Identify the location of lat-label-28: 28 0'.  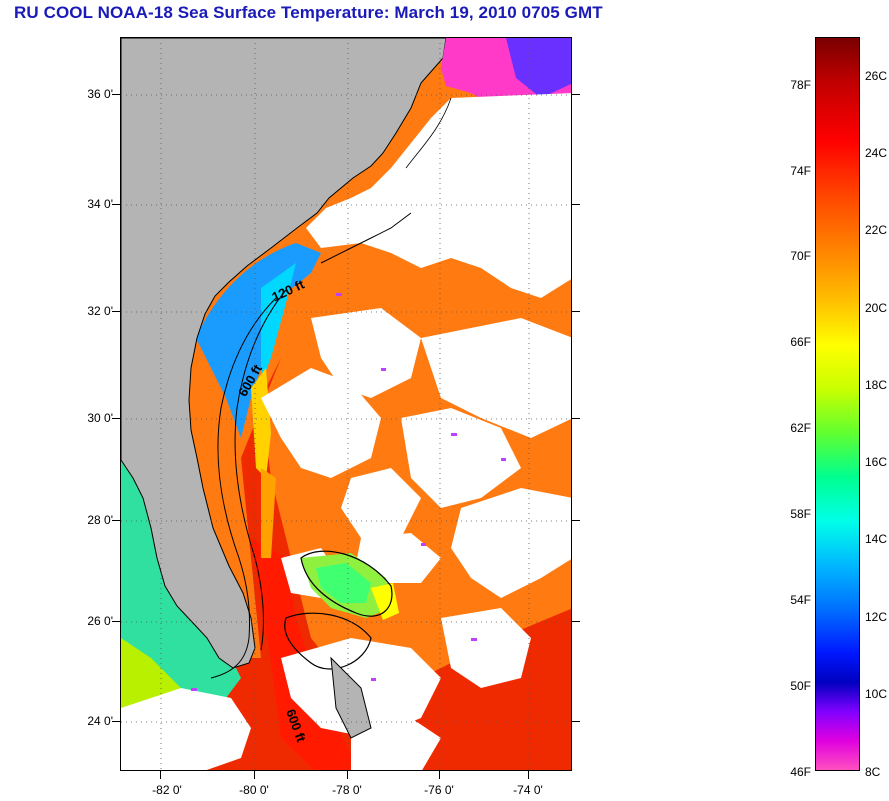
(100, 520).